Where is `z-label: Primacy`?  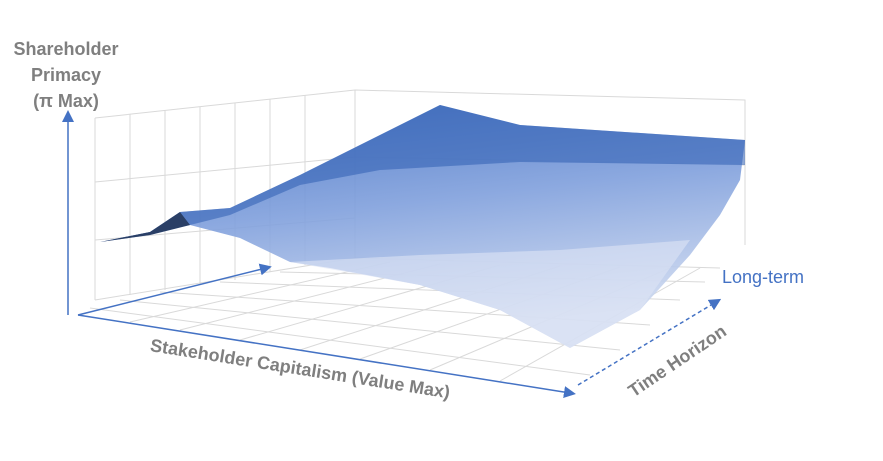 z-label: Primacy is located at coordinates (66, 75).